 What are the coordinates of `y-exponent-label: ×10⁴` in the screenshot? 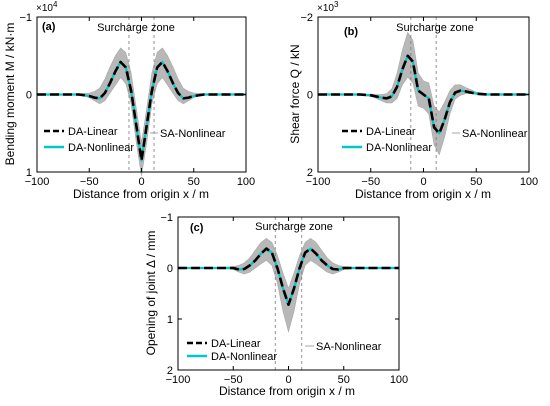 It's located at (47, 7).